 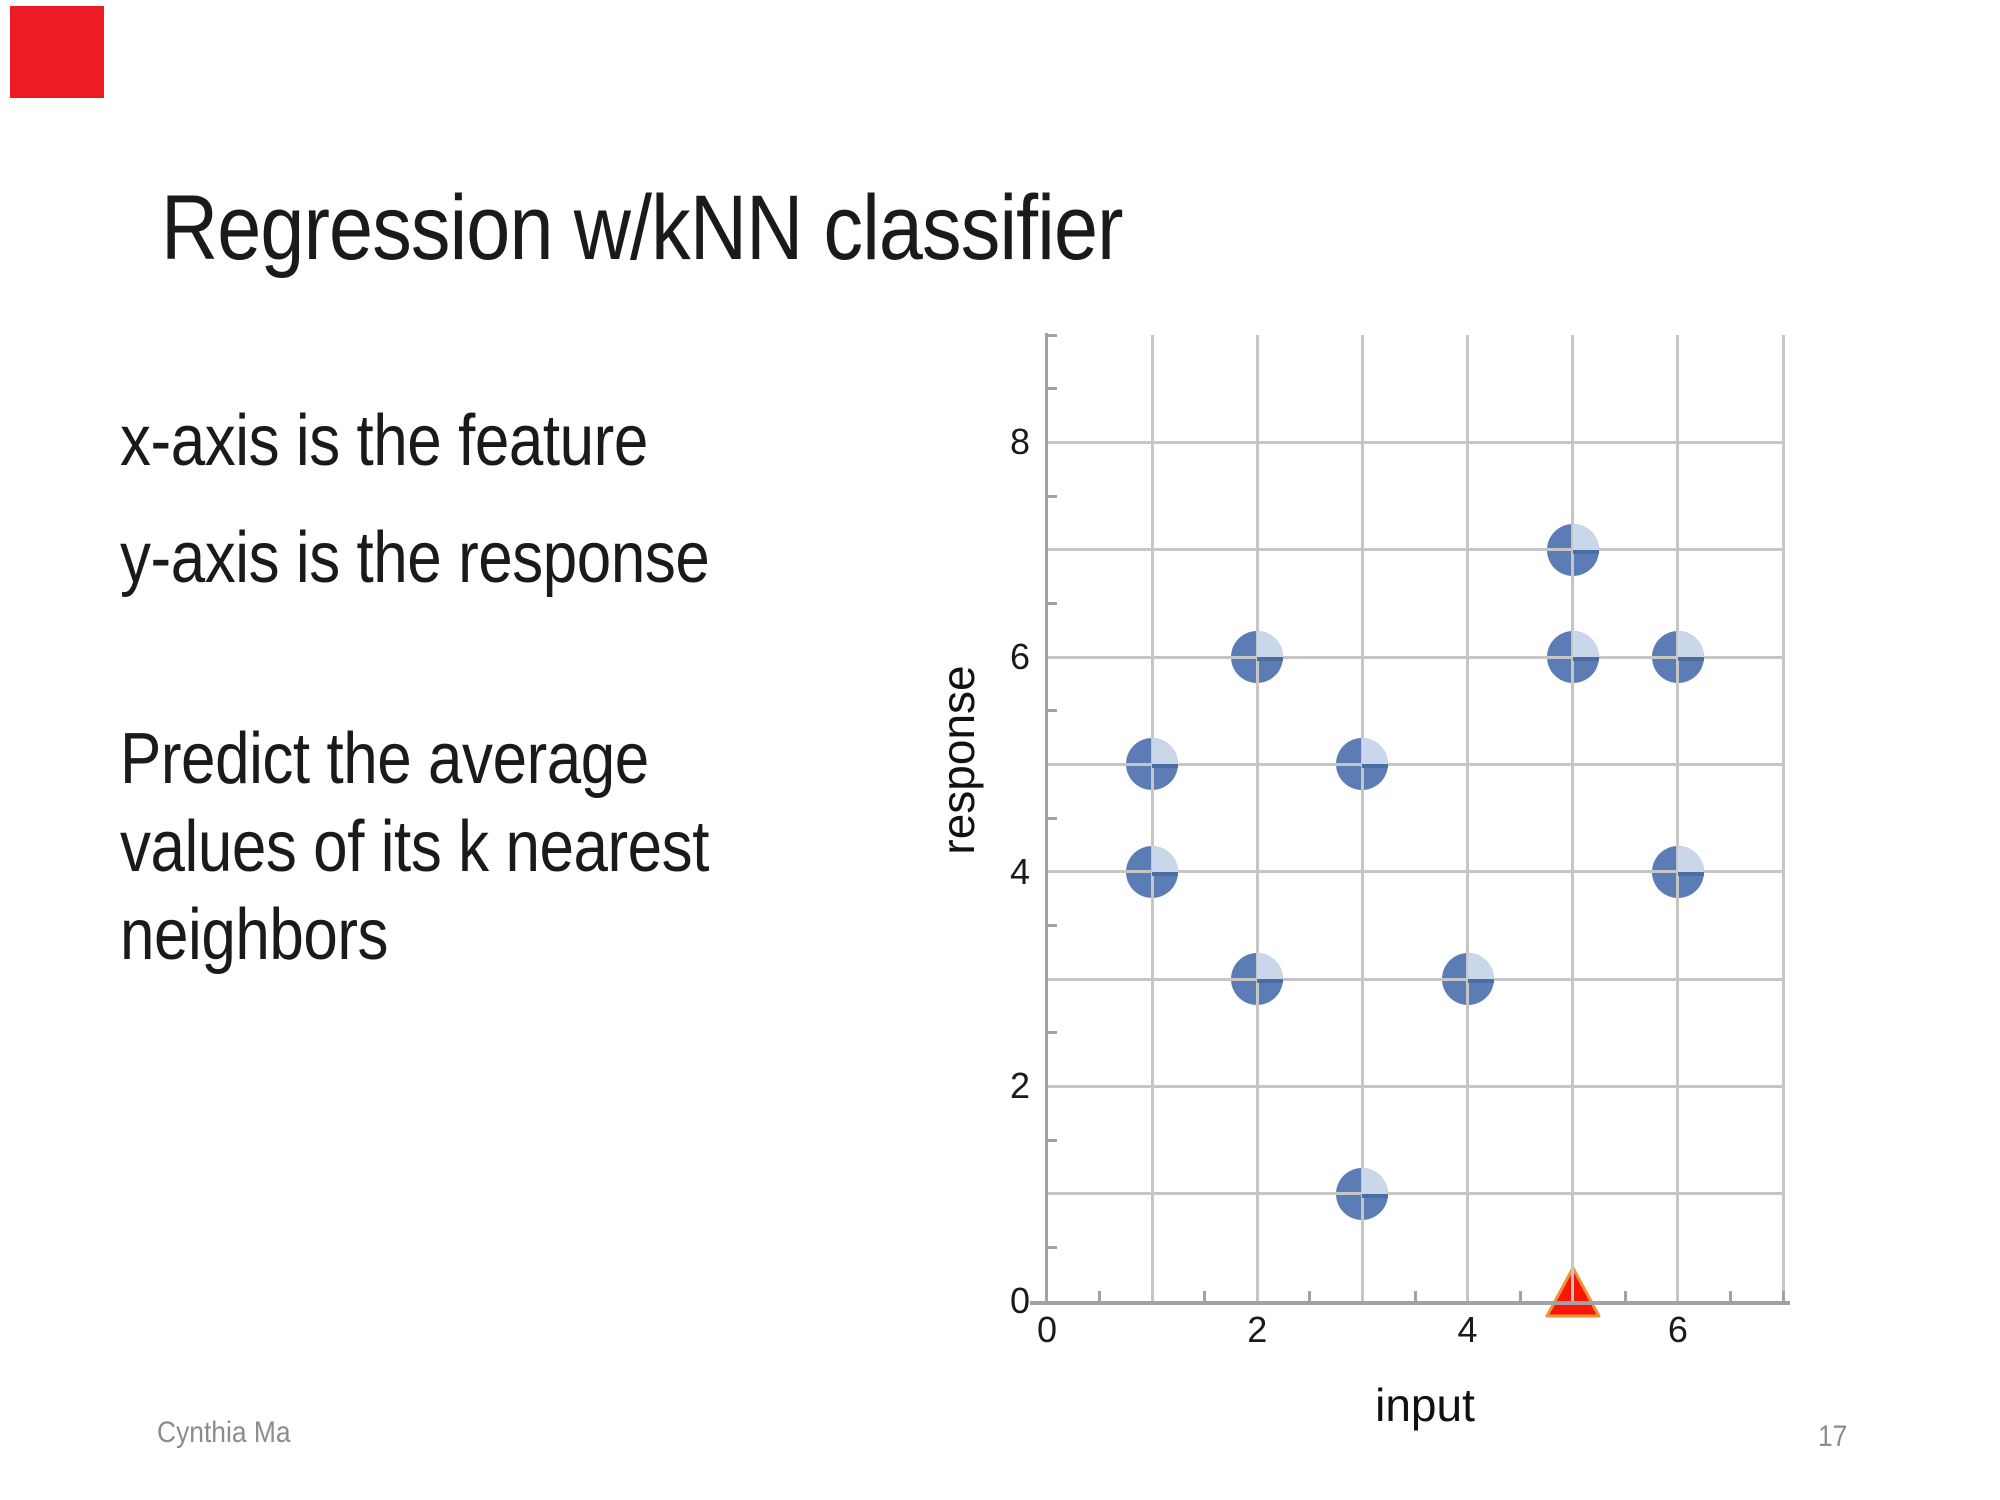 What do you see at coordinates (1833, 1436) in the screenshot?
I see `page-number: 17` at bounding box center [1833, 1436].